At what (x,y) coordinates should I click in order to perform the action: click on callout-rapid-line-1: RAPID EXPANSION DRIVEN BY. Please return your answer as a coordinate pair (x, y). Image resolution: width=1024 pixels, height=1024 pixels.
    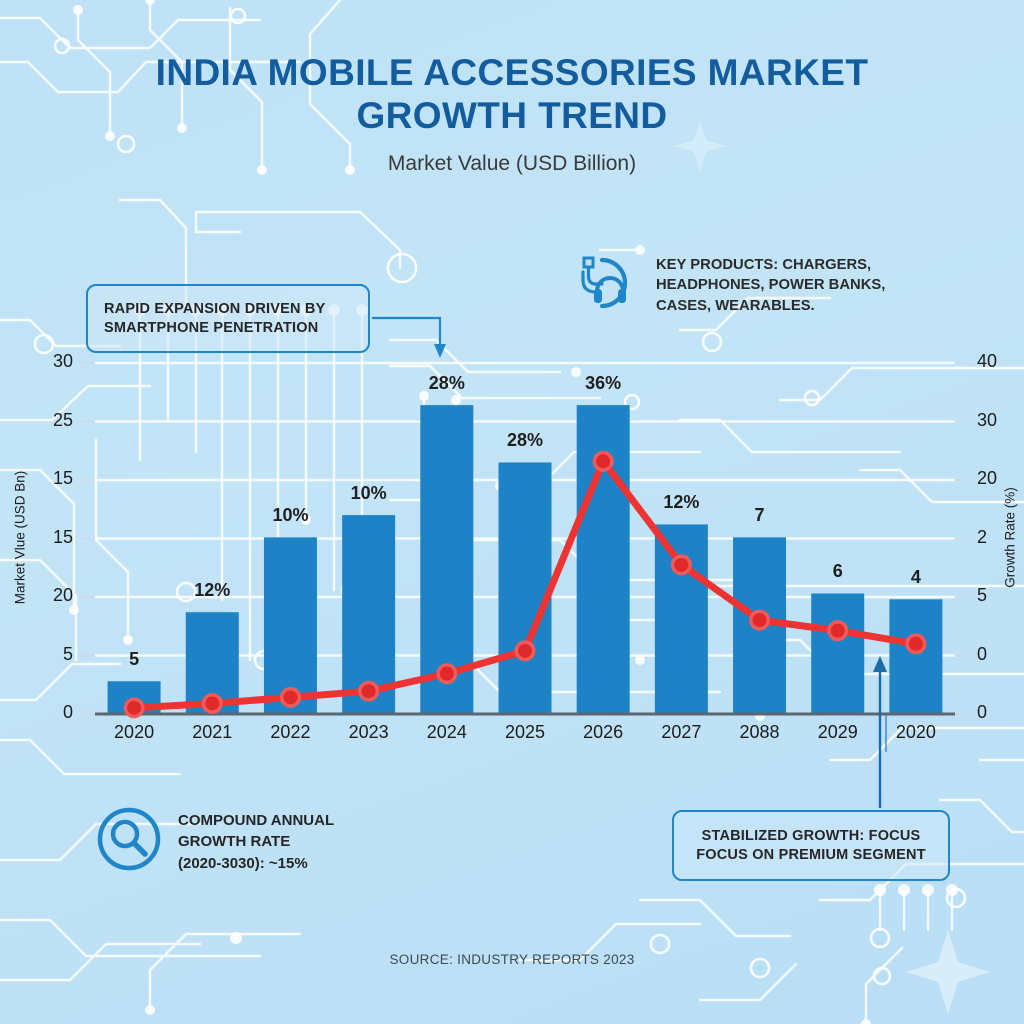
    Looking at the image, I should click on (215, 309).